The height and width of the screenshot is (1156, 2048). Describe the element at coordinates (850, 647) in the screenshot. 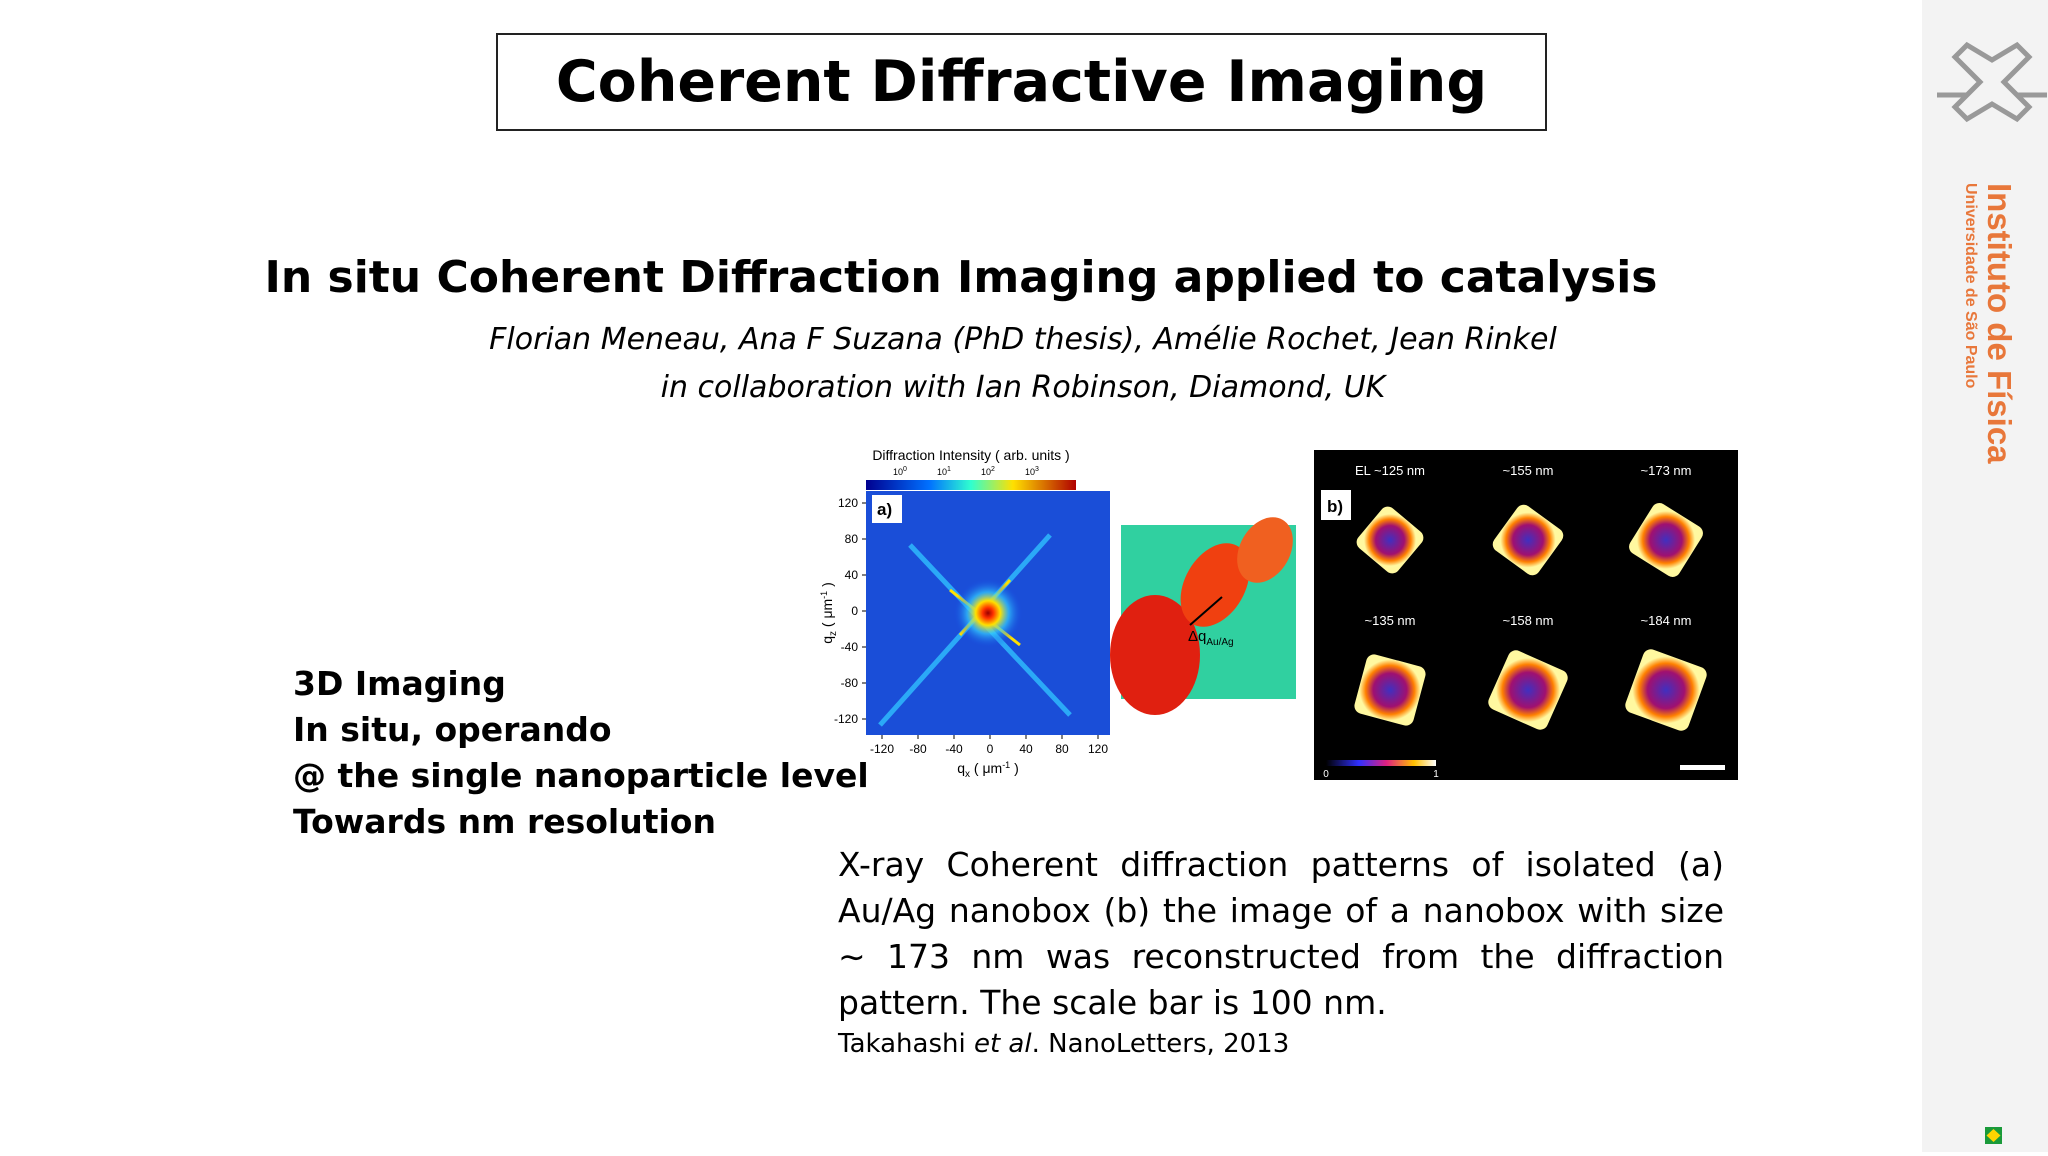

I see `y-tick-label: -40` at that location.